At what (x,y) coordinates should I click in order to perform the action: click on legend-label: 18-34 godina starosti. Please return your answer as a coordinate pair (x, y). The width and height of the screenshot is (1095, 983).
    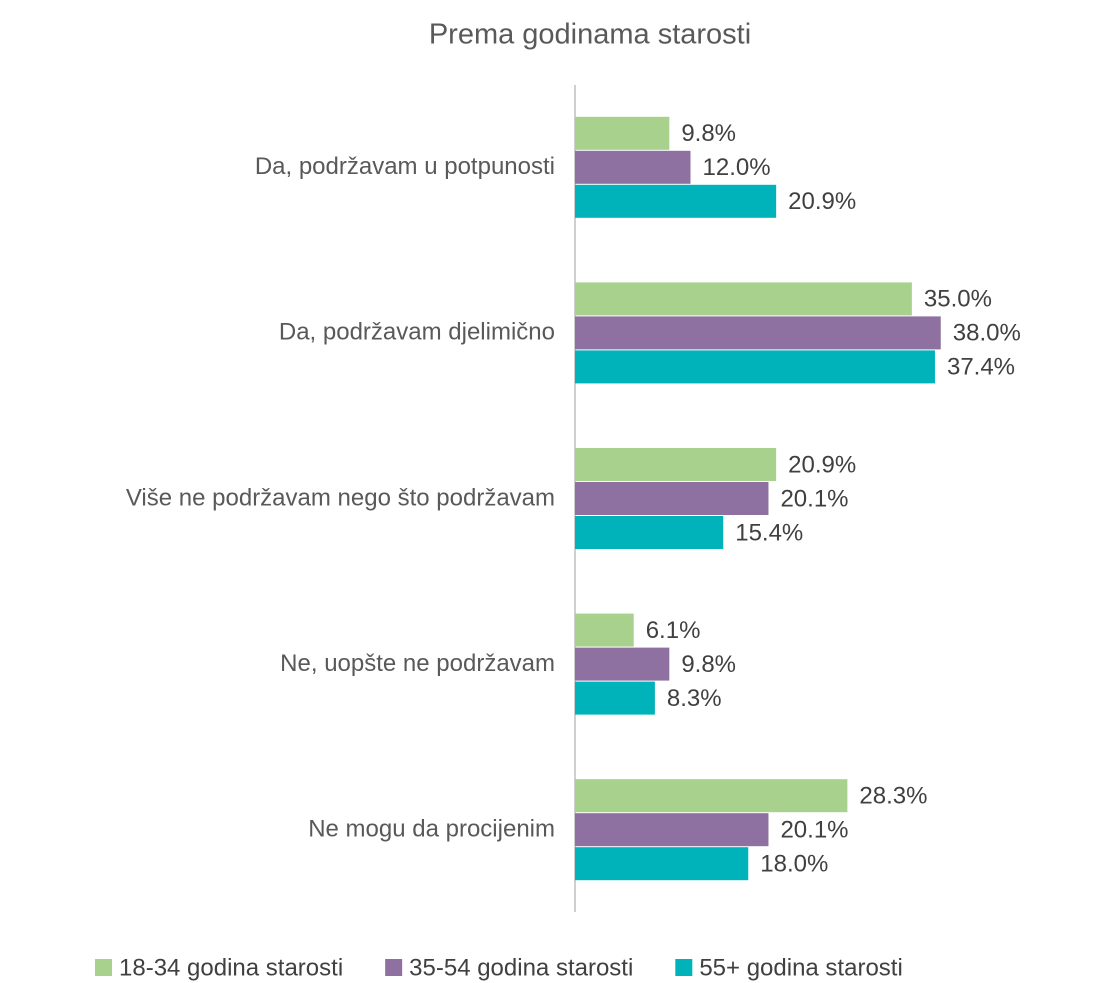
    Looking at the image, I should click on (231, 967).